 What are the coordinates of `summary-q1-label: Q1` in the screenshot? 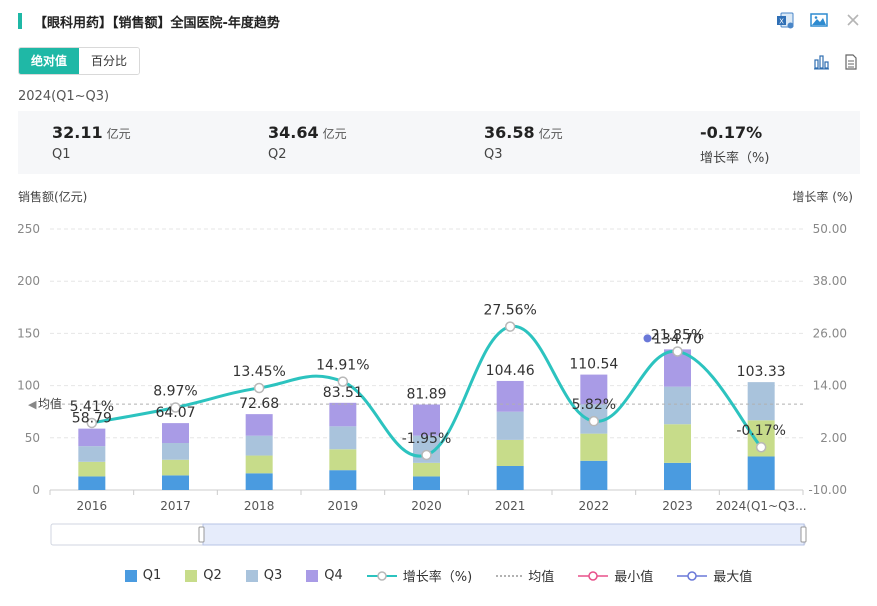 It's located at (61, 154).